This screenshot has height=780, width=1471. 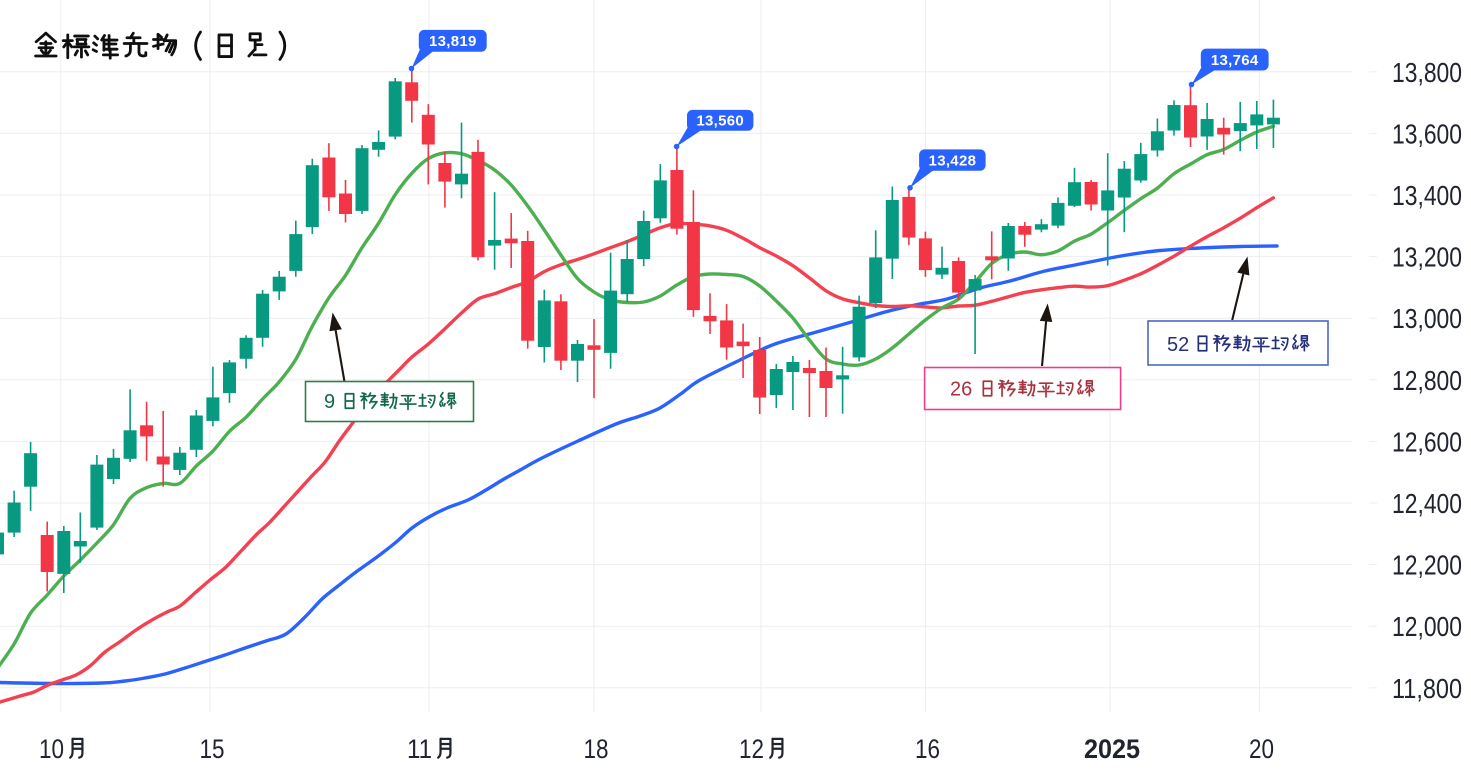 I want to click on svg-text: 12,600, so click(x=1427, y=441).